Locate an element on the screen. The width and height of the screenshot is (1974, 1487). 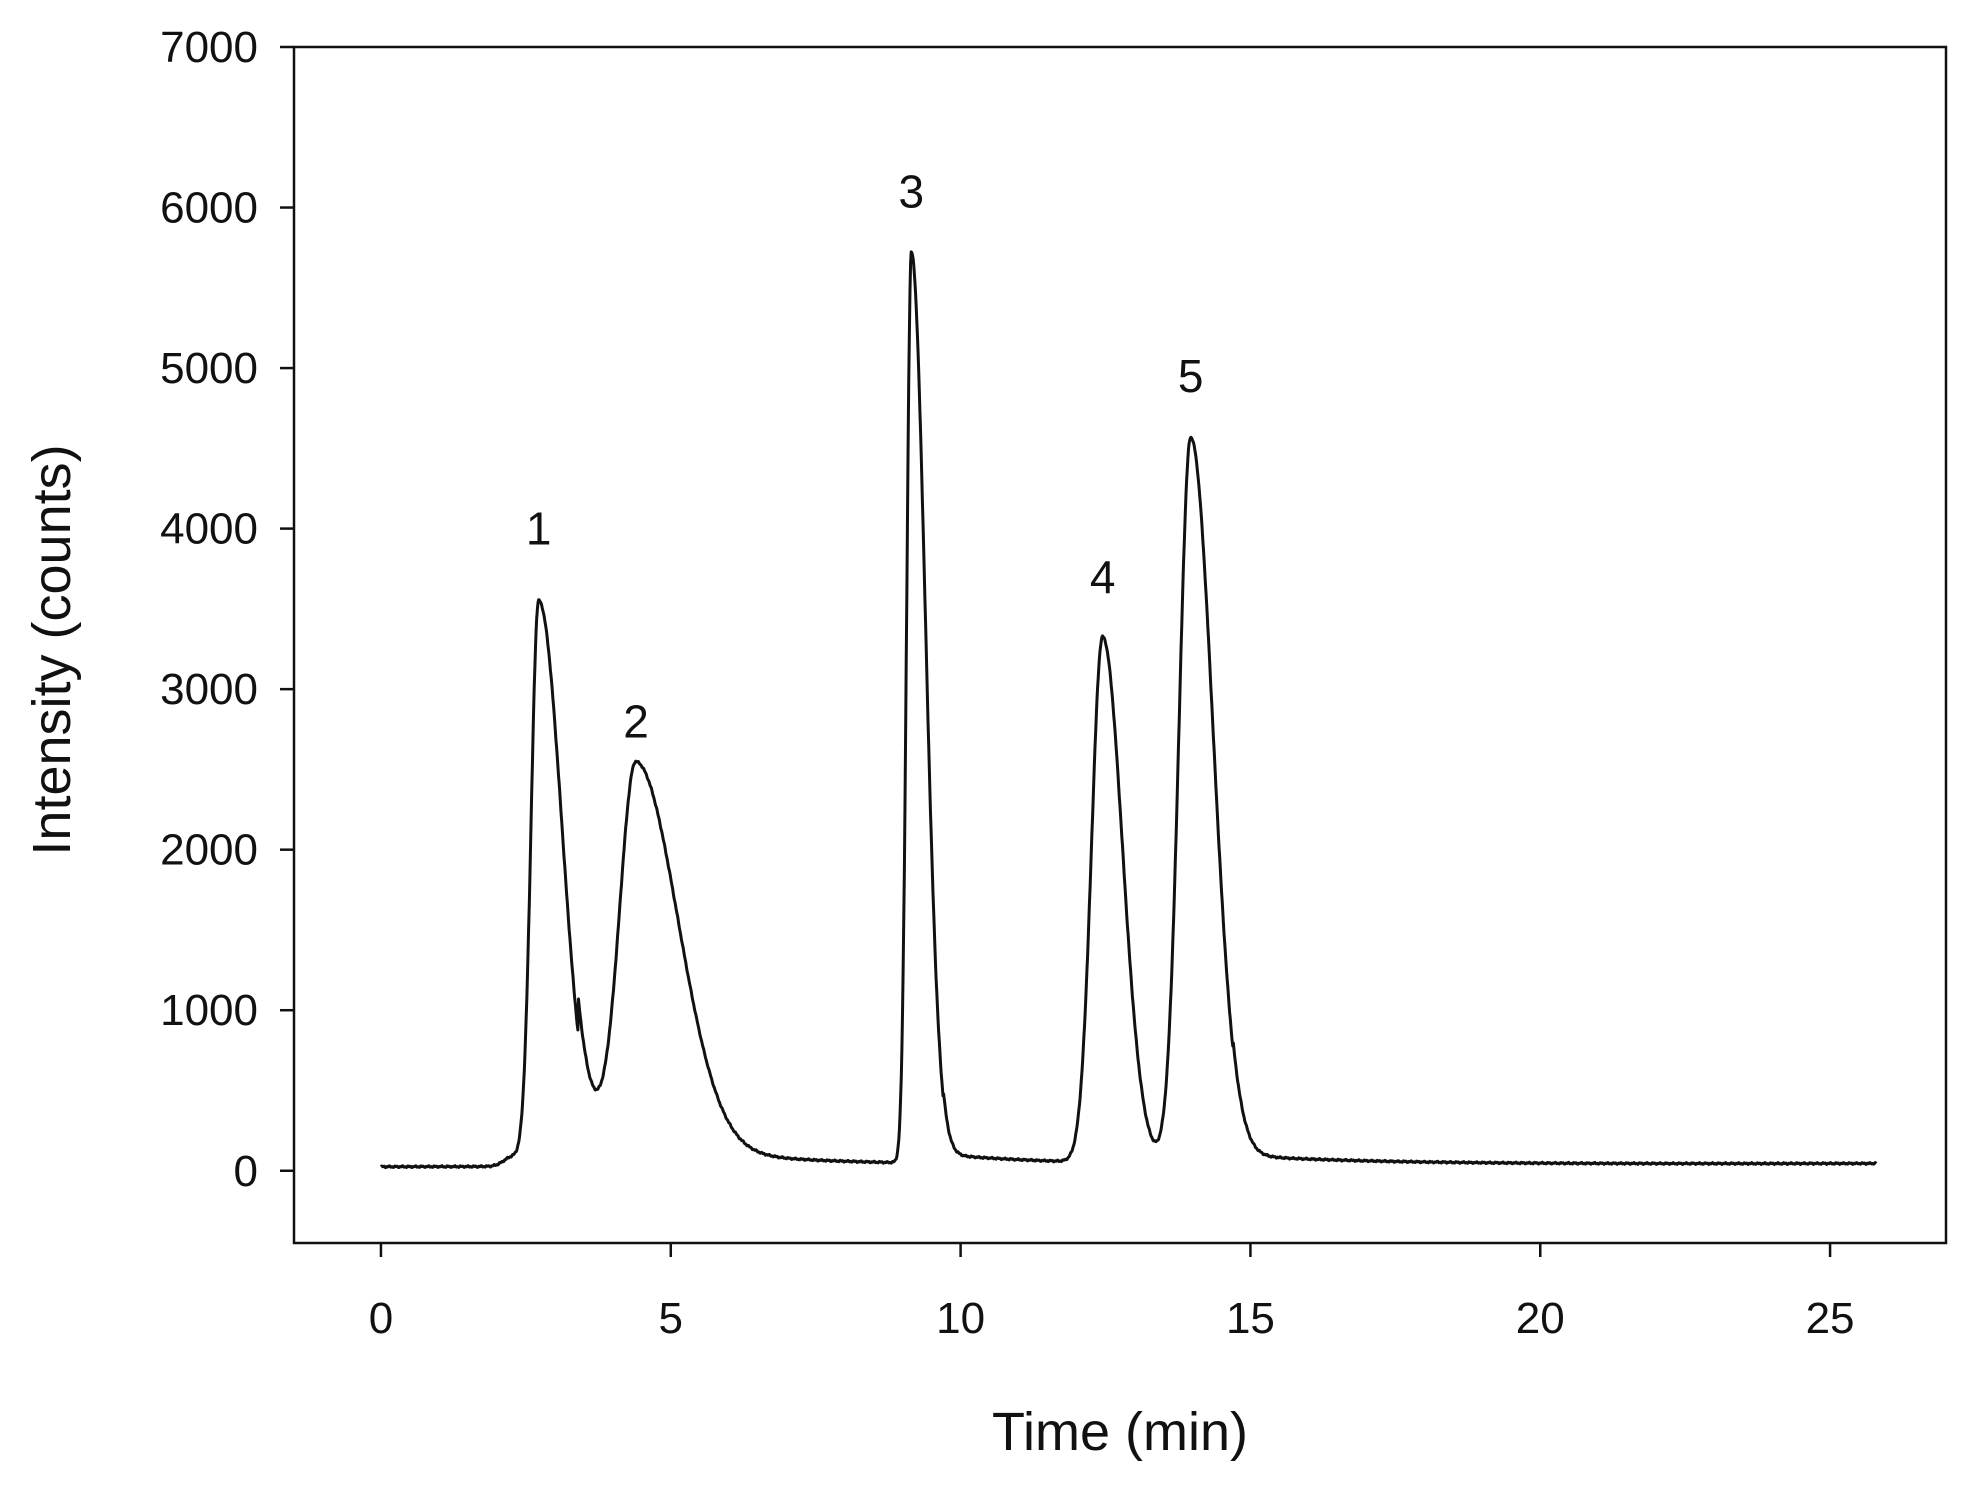
peak-label-2: 2 is located at coordinates (636, 721).